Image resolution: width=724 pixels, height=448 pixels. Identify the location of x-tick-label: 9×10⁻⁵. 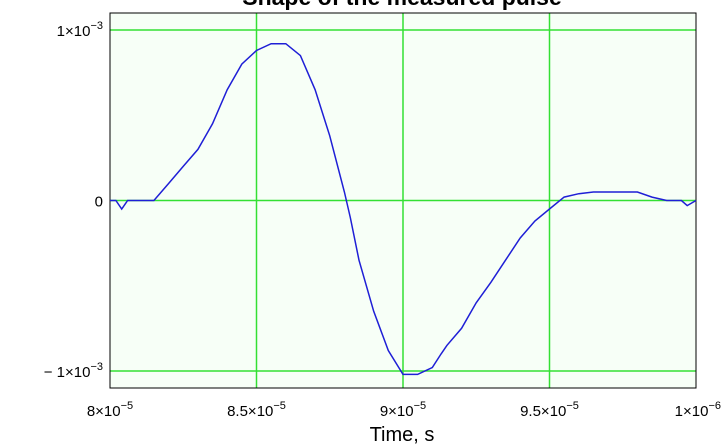
(403, 410).